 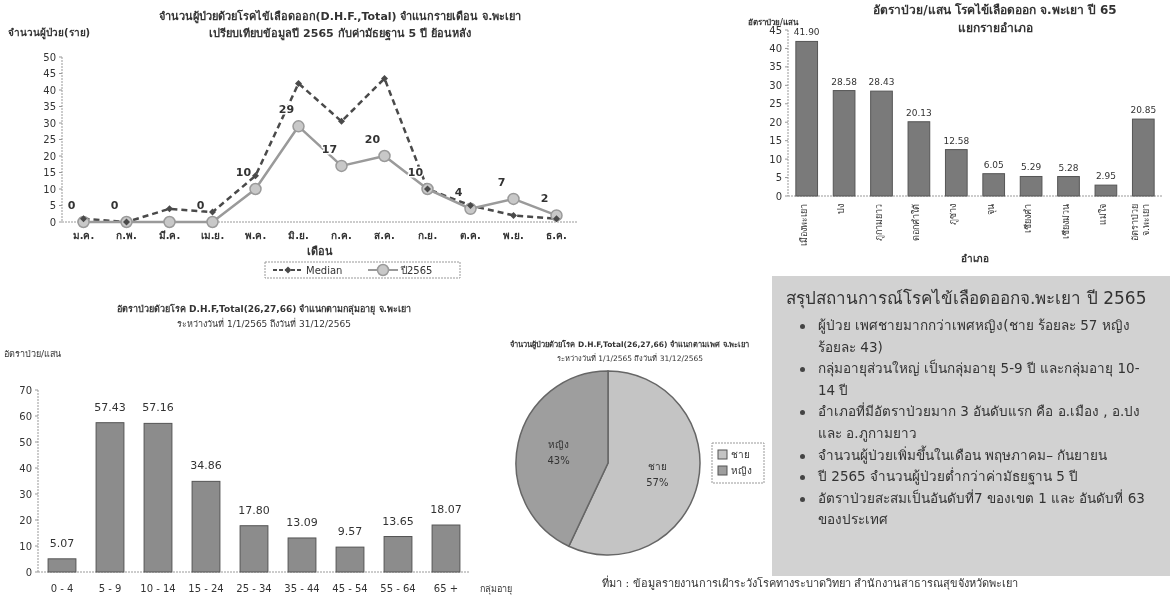 I want to click on x-tick-label: ก.ย., so click(x=427, y=235).